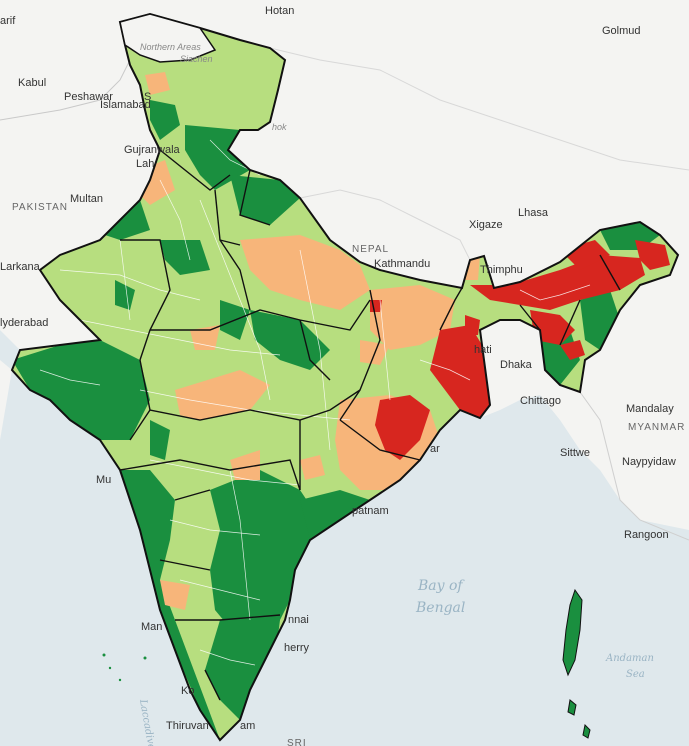  What do you see at coordinates (575, 453) in the screenshot?
I see `label-sittwe: Sittwe` at bounding box center [575, 453].